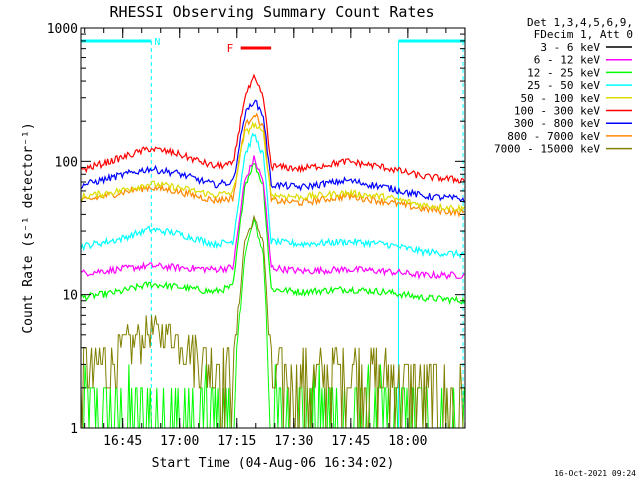 The height and width of the screenshot is (480, 640). Describe the element at coordinates (28, 227) in the screenshot. I see `y-axis-label: Count Rate (s⁻¹ detector⁻¹)` at that location.